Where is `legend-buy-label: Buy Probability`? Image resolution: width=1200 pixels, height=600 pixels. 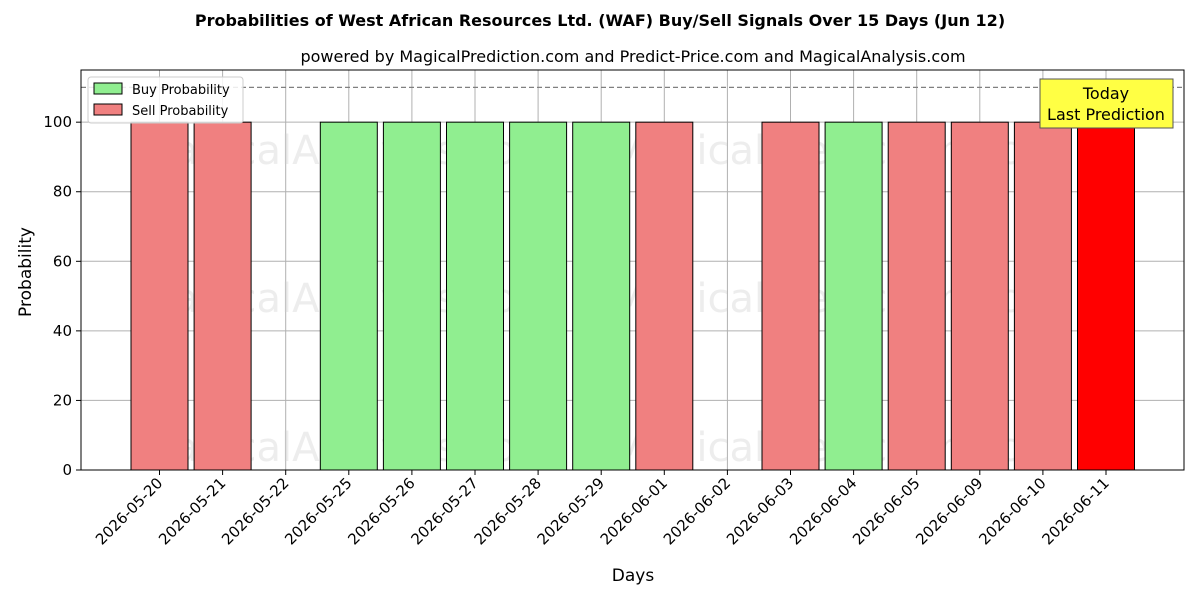
legend-buy-label: Buy Probability is located at coordinates (181, 90).